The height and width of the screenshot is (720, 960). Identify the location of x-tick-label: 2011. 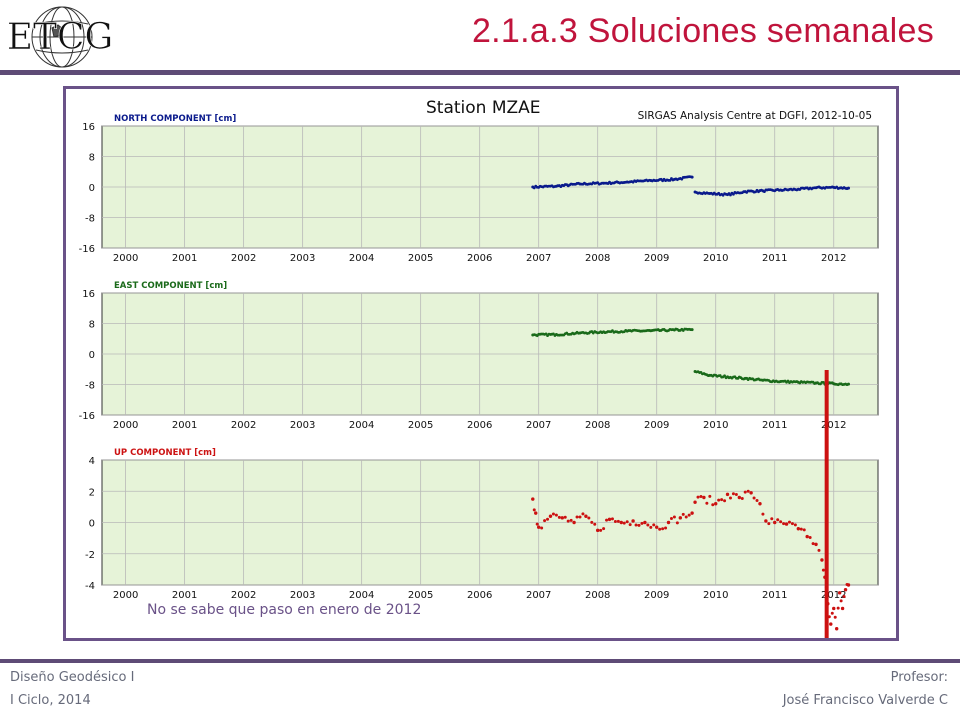
(774, 258).